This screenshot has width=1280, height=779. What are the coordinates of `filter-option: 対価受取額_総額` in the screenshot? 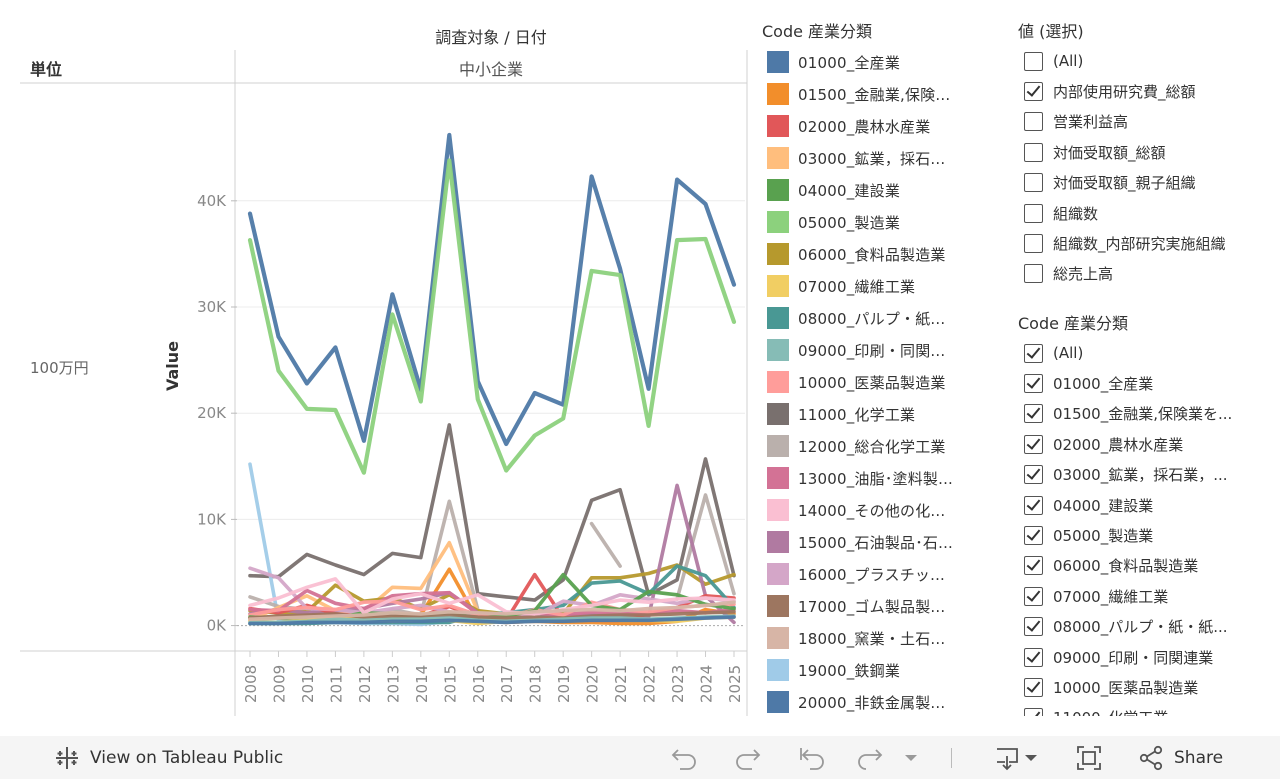 It's located at (1143, 152).